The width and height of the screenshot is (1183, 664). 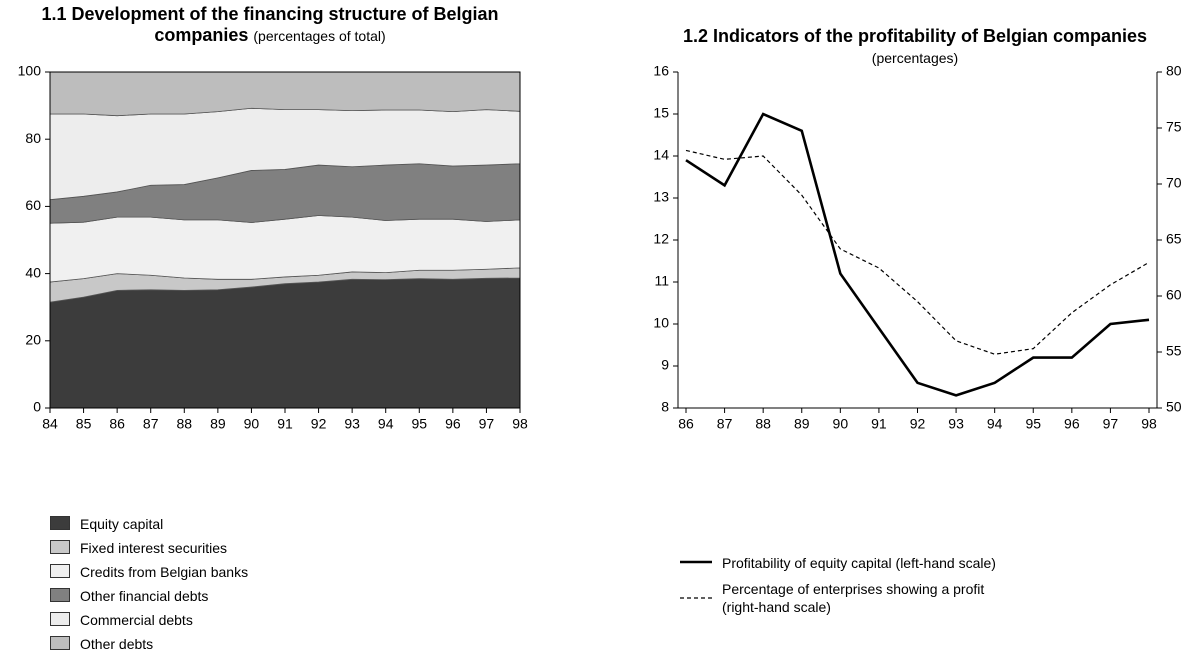 I want to click on legend-item: Credits from Belgian banks, so click(x=149, y=576).